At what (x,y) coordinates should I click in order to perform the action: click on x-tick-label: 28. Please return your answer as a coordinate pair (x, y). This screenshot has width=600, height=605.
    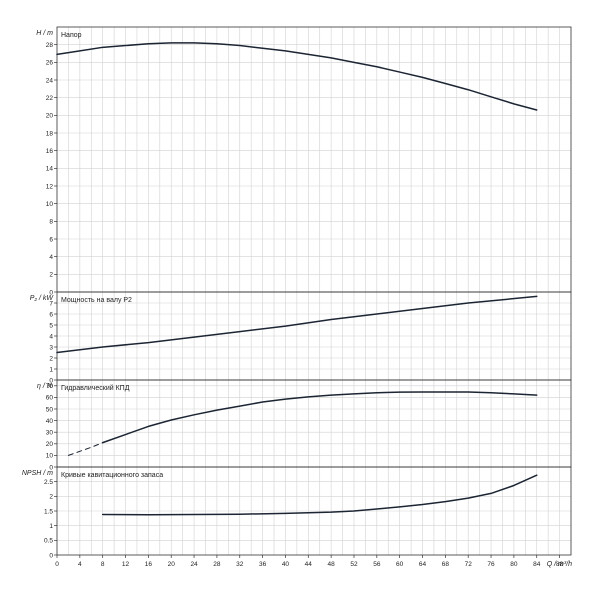
    Looking at the image, I should click on (217, 564).